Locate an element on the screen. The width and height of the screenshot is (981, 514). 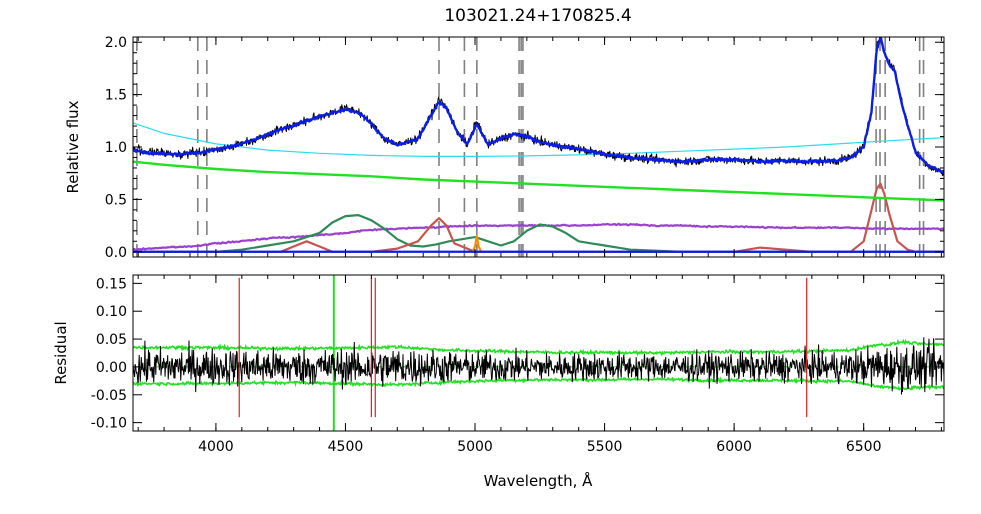
spectrum-y-tick-label: 0.5 is located at coordinates (116, 200).